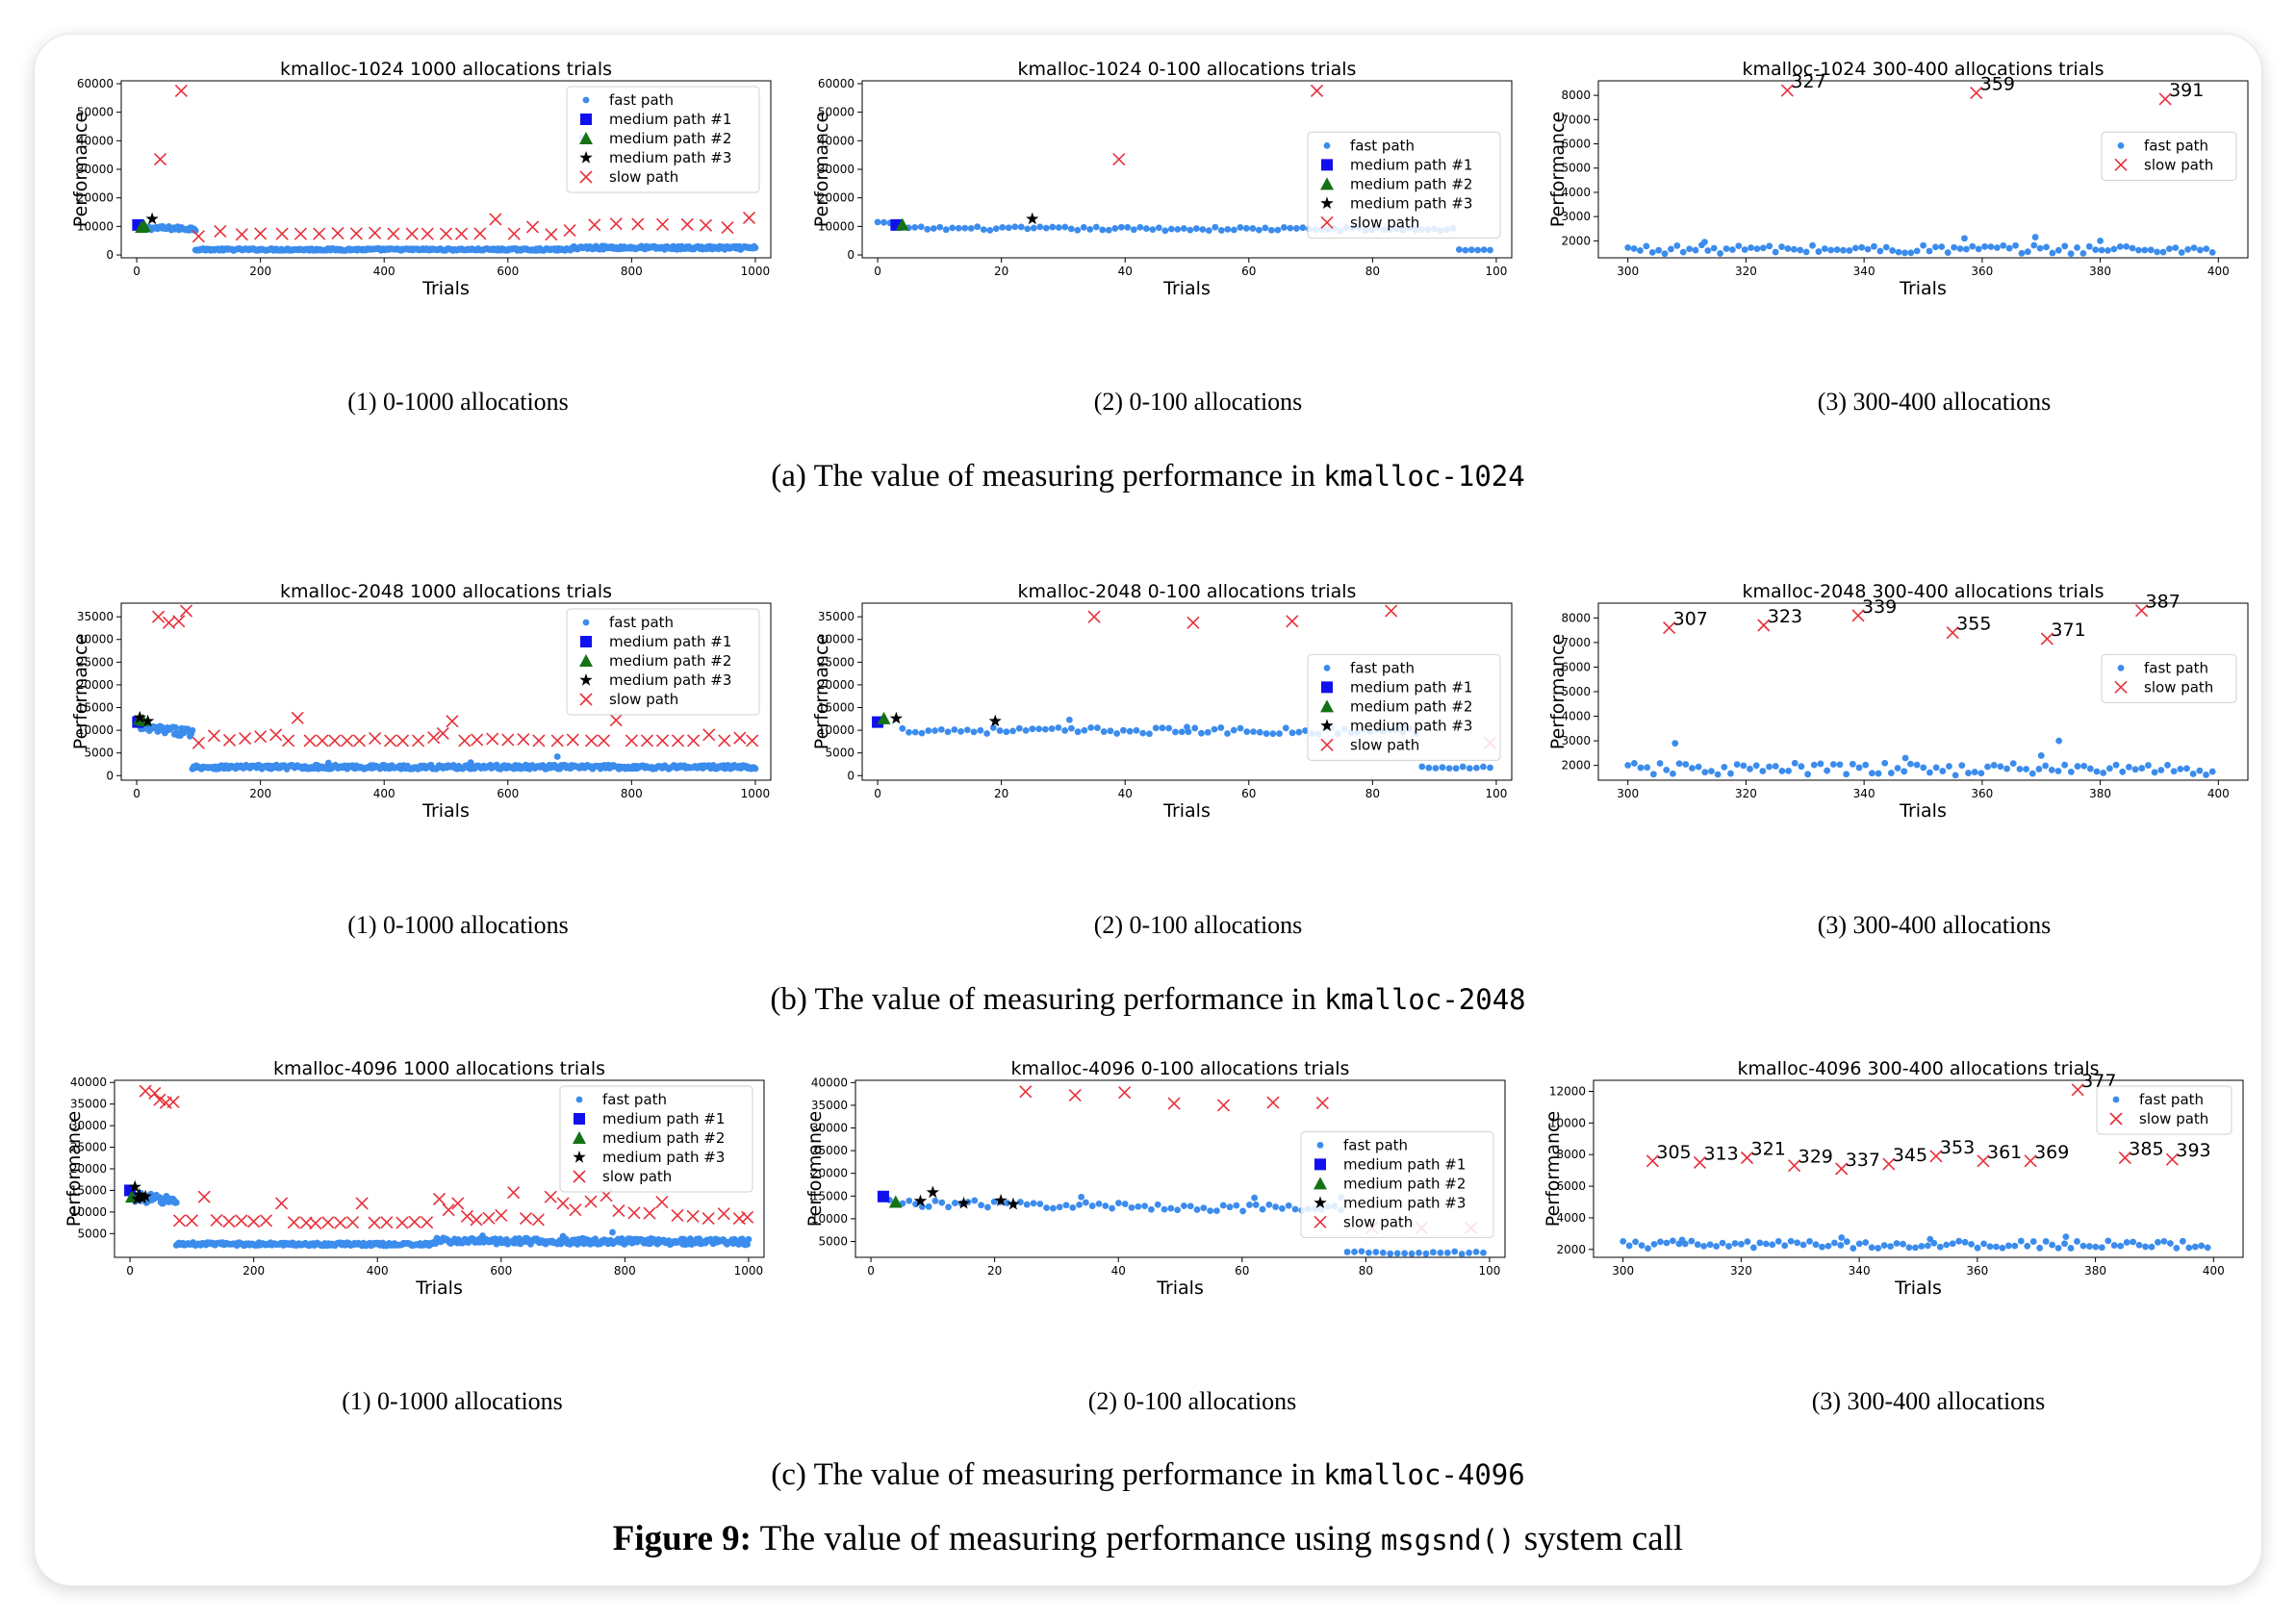 The height and width of the screenshot is (1620, 2296). Describe the element at coordinates (1974, 624) in the screenshot. I see `point-annotation: 355` at that location.